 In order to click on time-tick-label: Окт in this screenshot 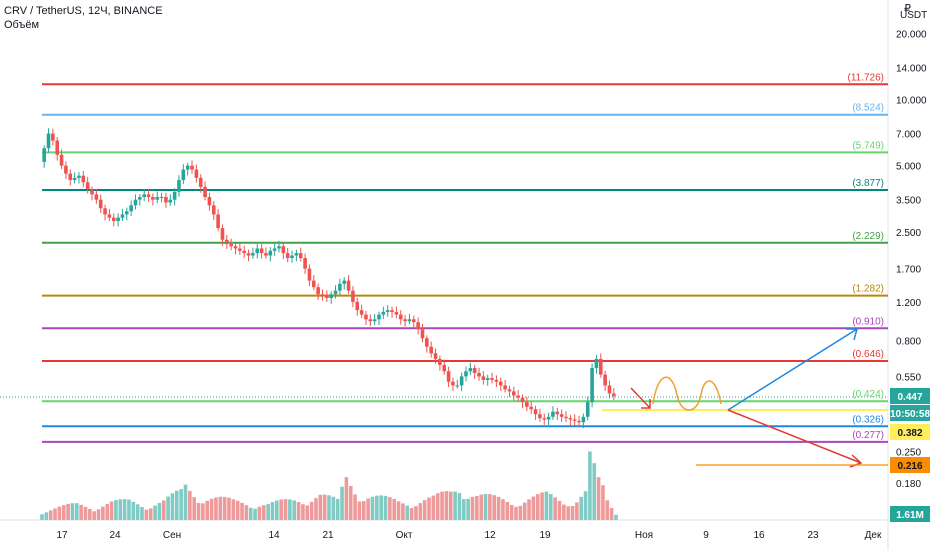, I will do `click(404, 535)`.